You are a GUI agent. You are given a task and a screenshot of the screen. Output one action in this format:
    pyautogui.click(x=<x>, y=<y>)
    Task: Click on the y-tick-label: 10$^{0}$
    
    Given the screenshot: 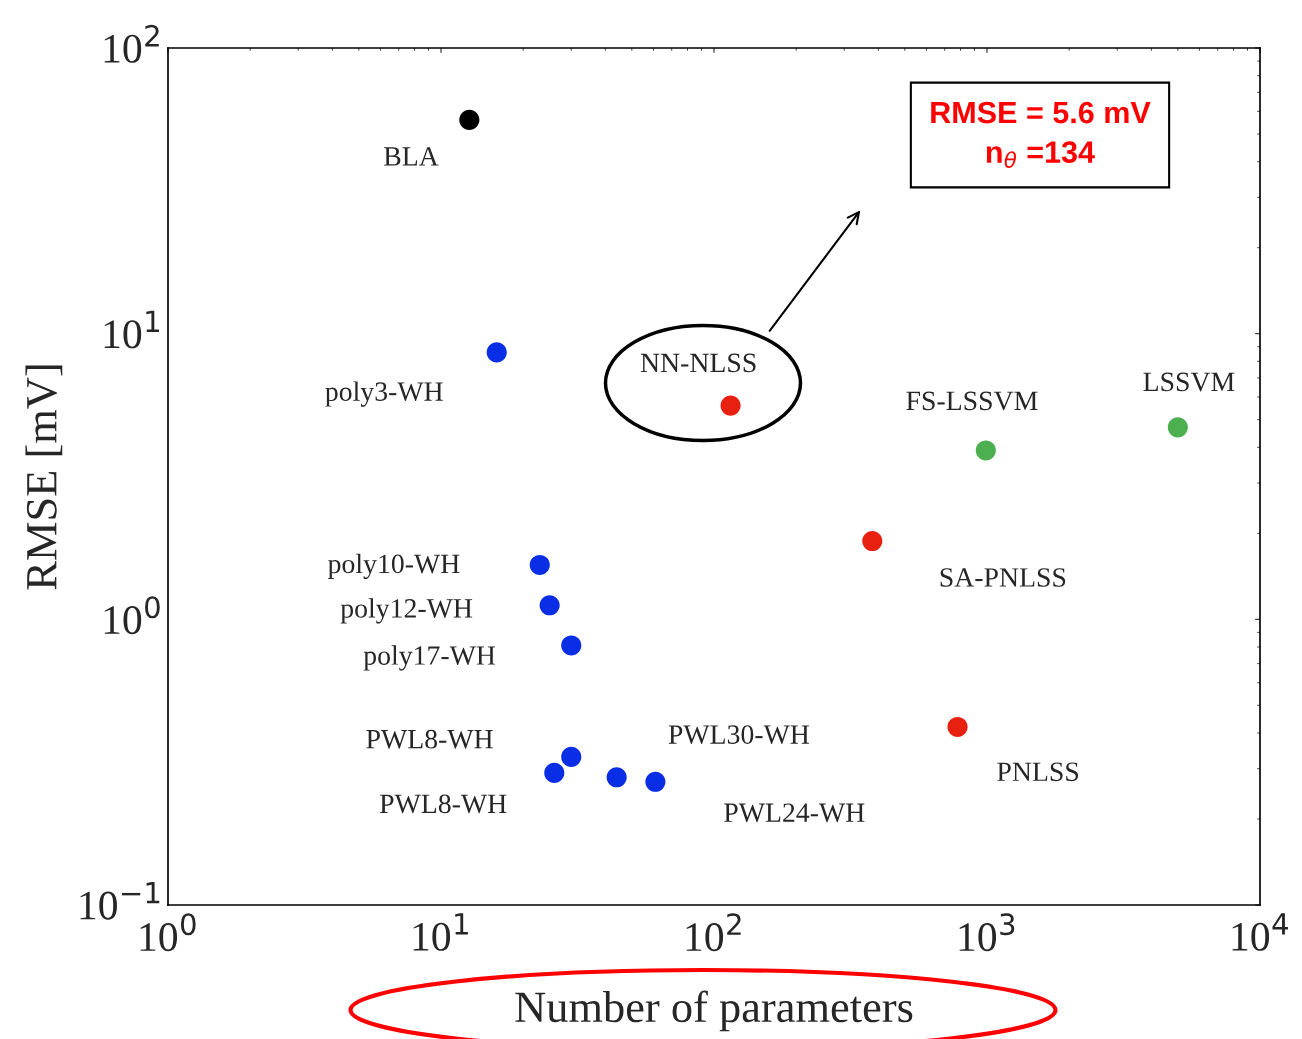 What is the action you would take?
    pyautogui.click(x=132, y=615)
    